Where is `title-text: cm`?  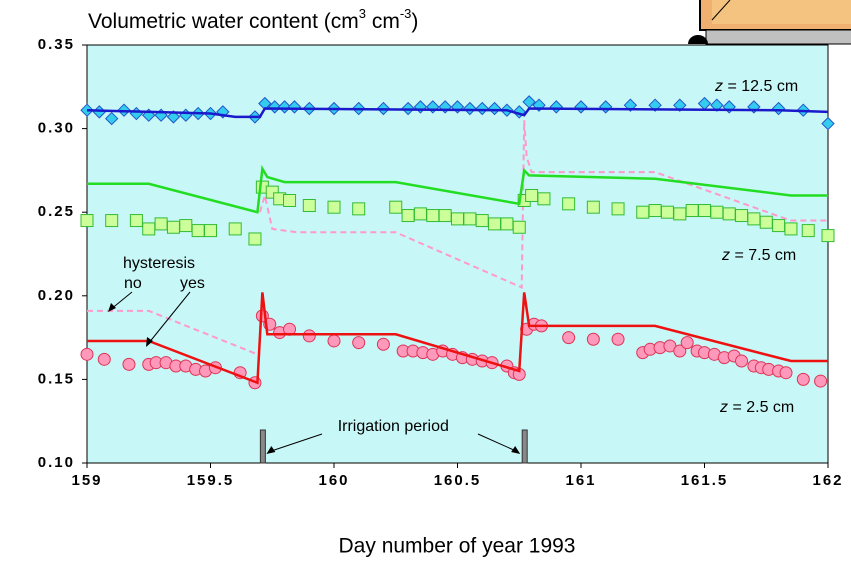 title-text: cm is located at coordinates (383, 21).